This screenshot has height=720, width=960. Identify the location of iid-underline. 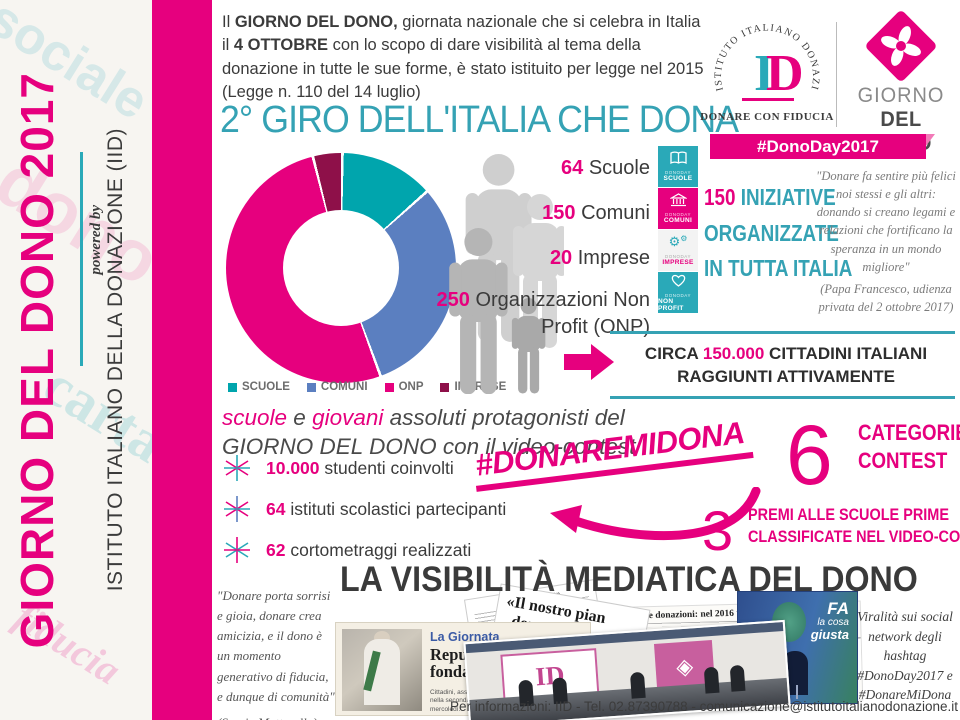
(768, 99).